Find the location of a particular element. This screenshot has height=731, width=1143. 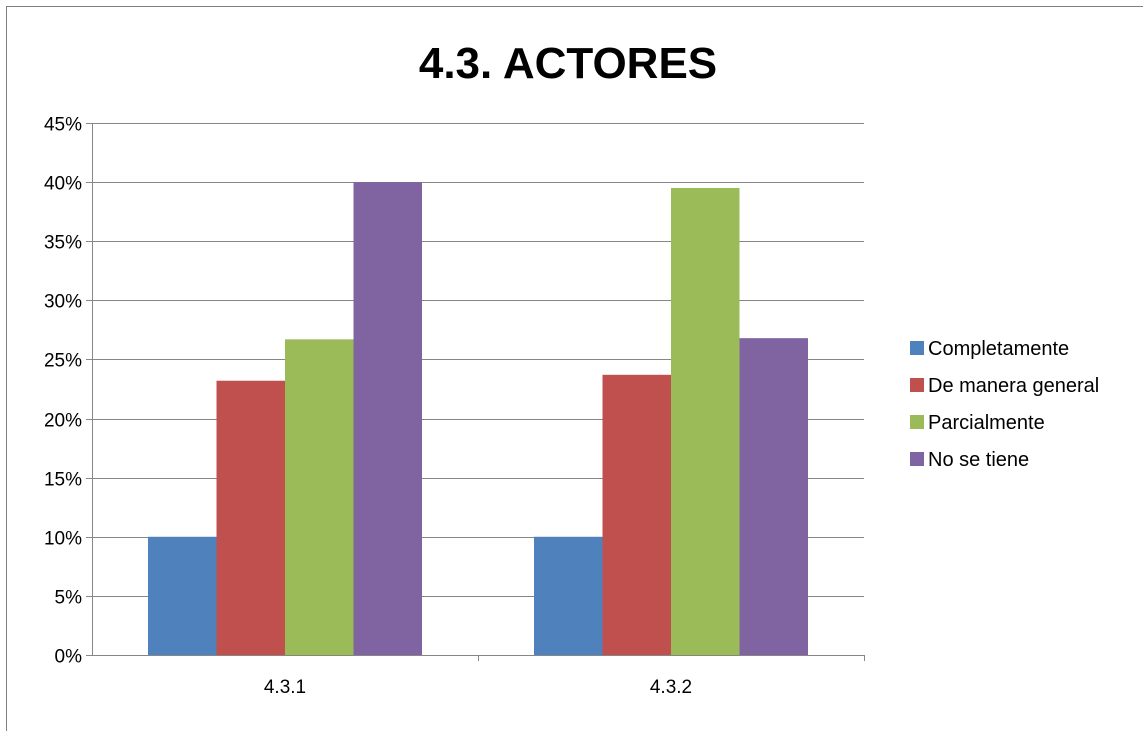

y-tick-label: 10% is located at coordinates (63, 539).